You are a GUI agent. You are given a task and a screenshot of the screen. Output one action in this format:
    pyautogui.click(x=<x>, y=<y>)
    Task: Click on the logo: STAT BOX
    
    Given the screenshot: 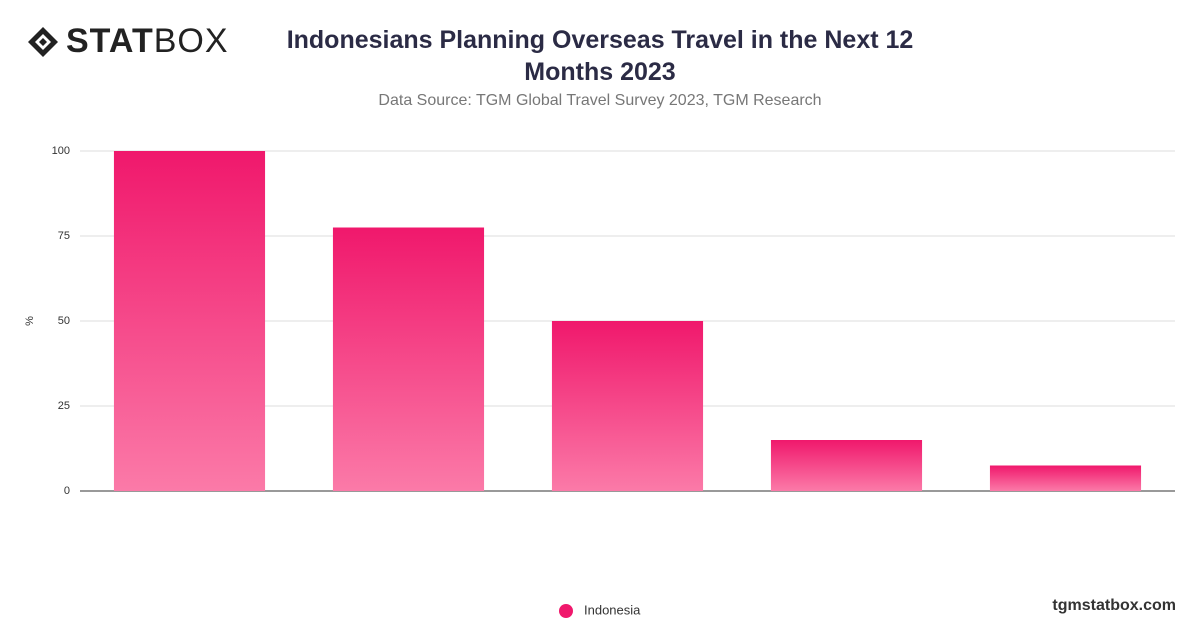 What is the action you would take?
    pyautogui.click(x=127, y=41)
    